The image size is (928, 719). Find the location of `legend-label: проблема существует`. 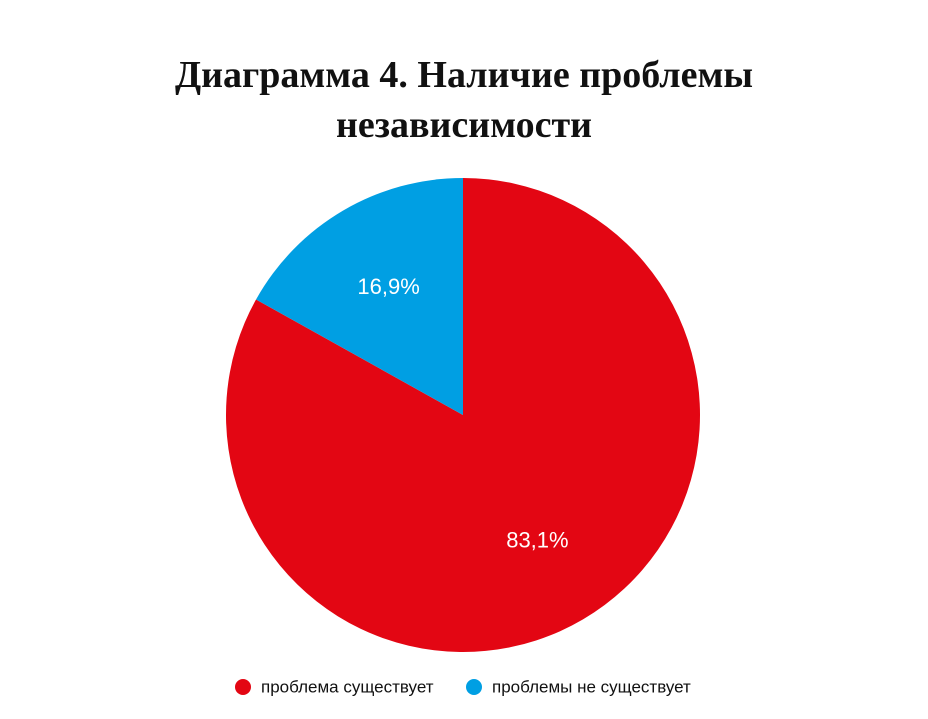

legend-label: проблема существует is located at coordinates (347, 686).